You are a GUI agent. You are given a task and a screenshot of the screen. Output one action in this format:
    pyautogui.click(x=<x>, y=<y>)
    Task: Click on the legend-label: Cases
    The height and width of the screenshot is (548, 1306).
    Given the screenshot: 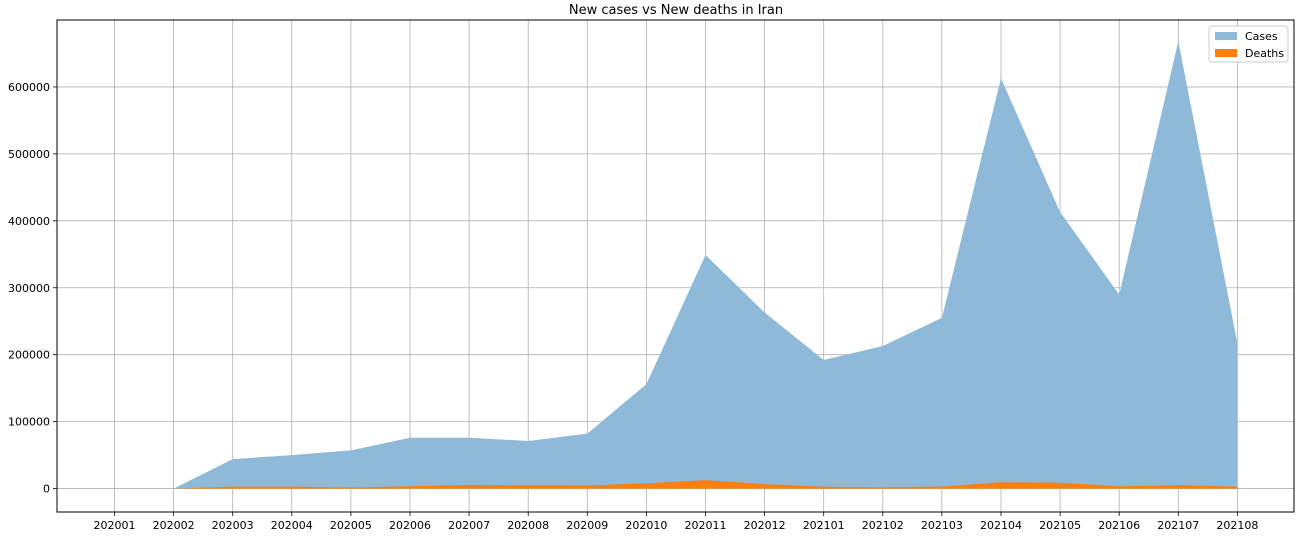 What is the action you would take?
    pyautogui.click(x=1261, y=36)
    